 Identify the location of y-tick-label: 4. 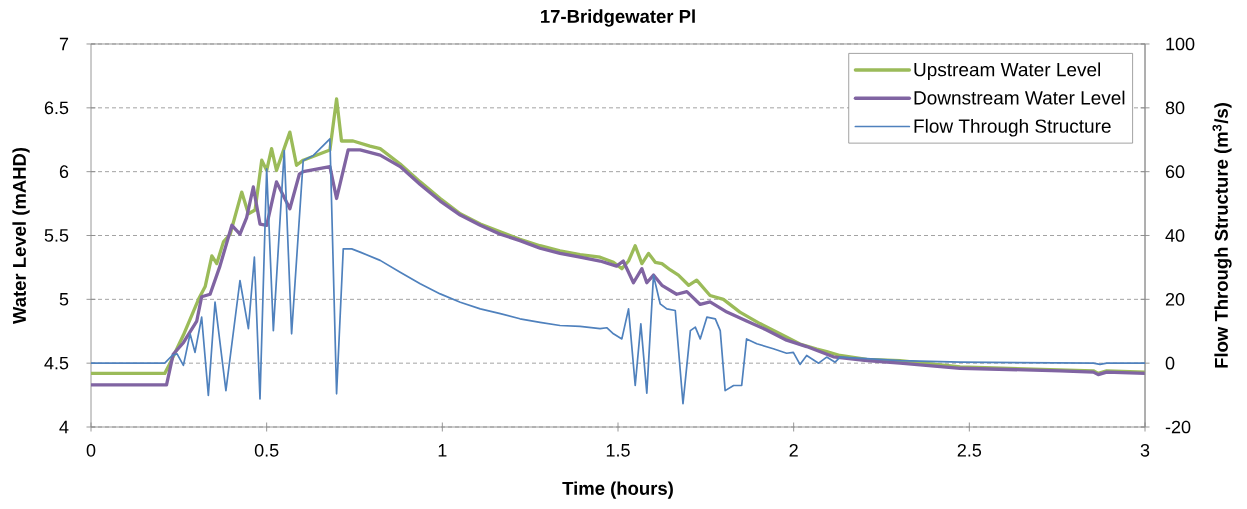
(64, 427).